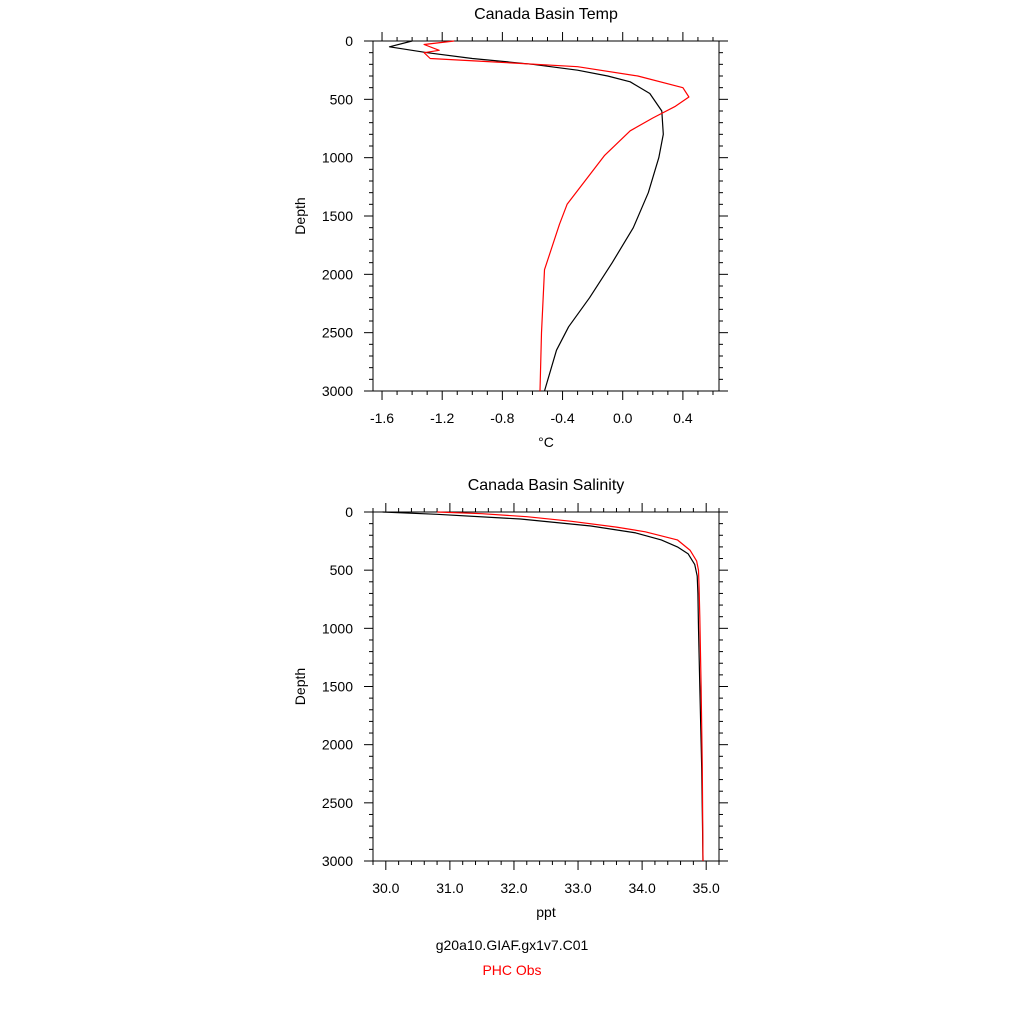 Image resolution: width=1024 pixels, height=1024 pixels. Describe the element at coordinates (512, 970) in the screenshot. I see `legend-obs: PHC Obs` at that location.